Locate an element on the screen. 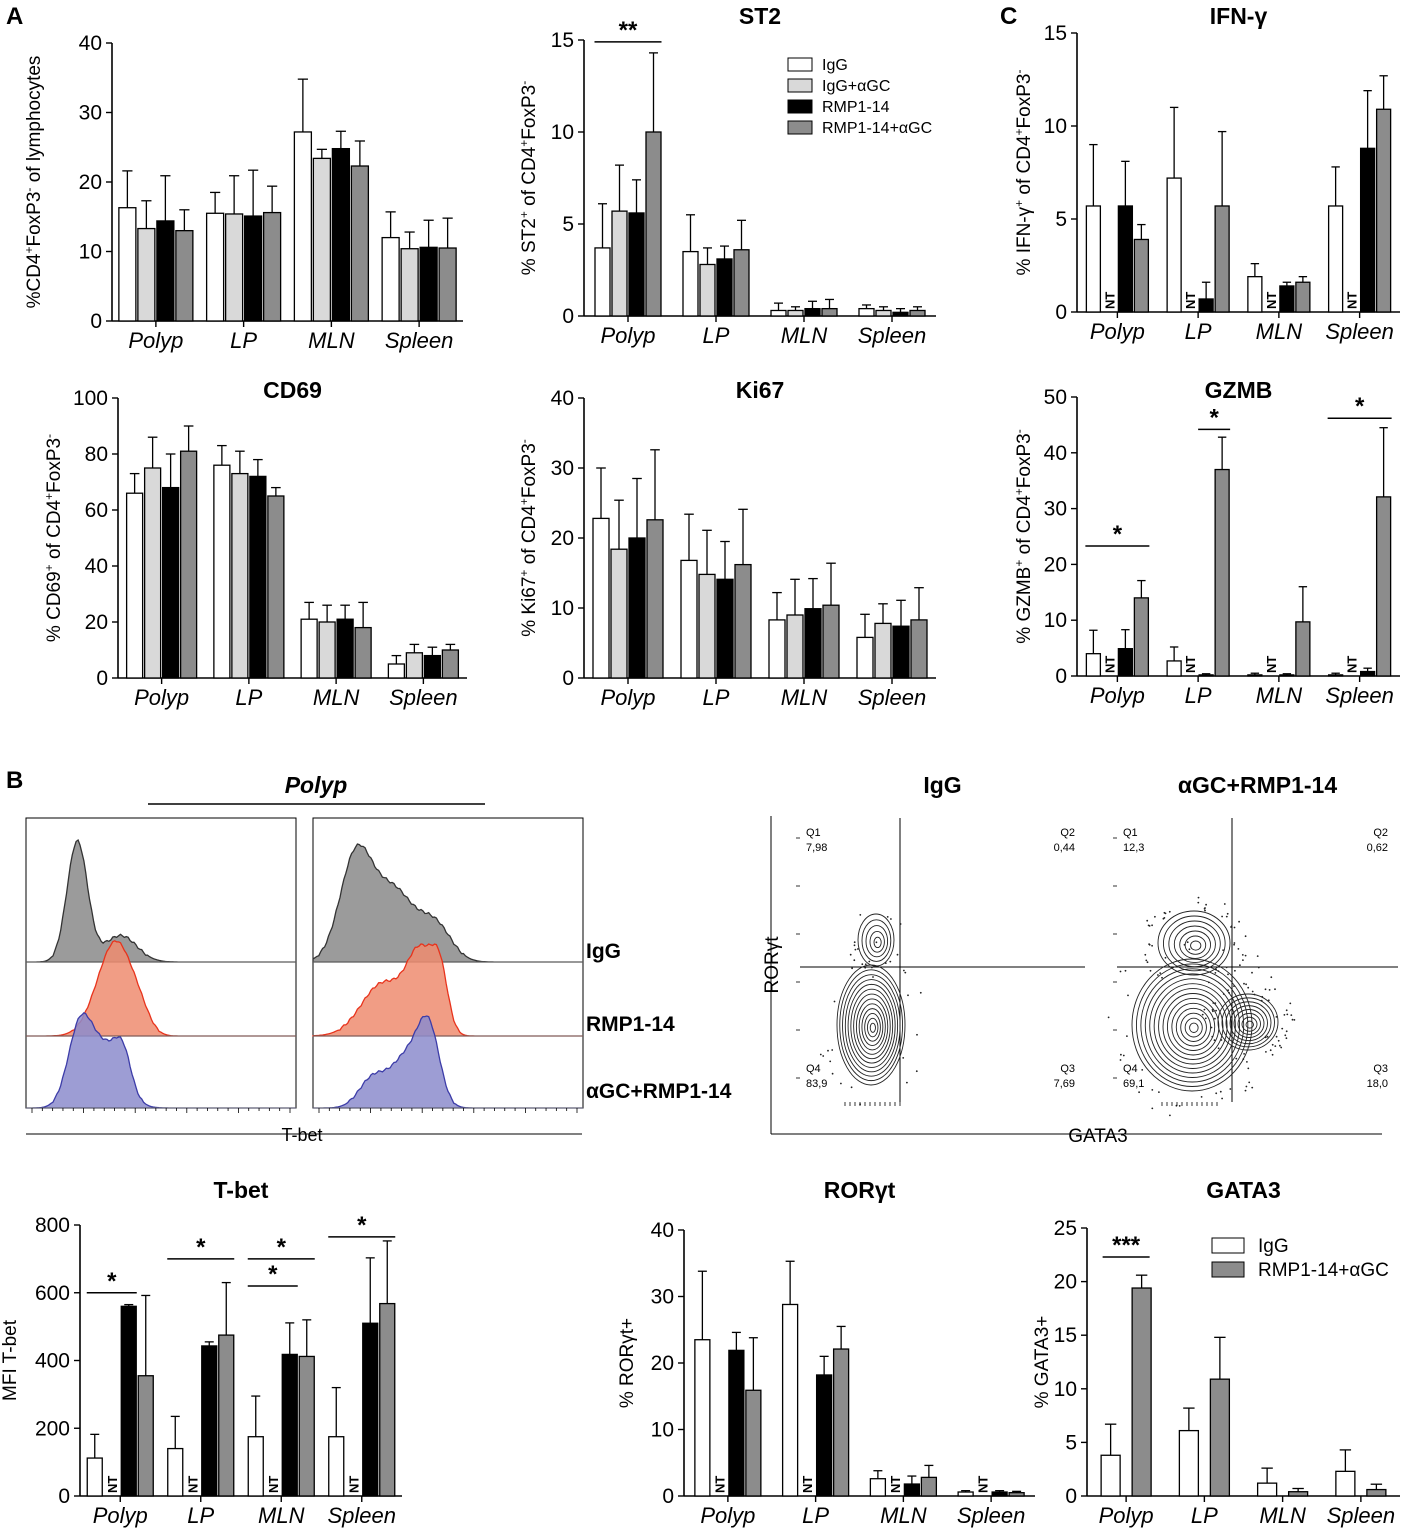 Image resolution: width=1409 pixels, height=1530 pixels. x-tick-label-spleen: Spleen is located at coordinates (1359, 331).